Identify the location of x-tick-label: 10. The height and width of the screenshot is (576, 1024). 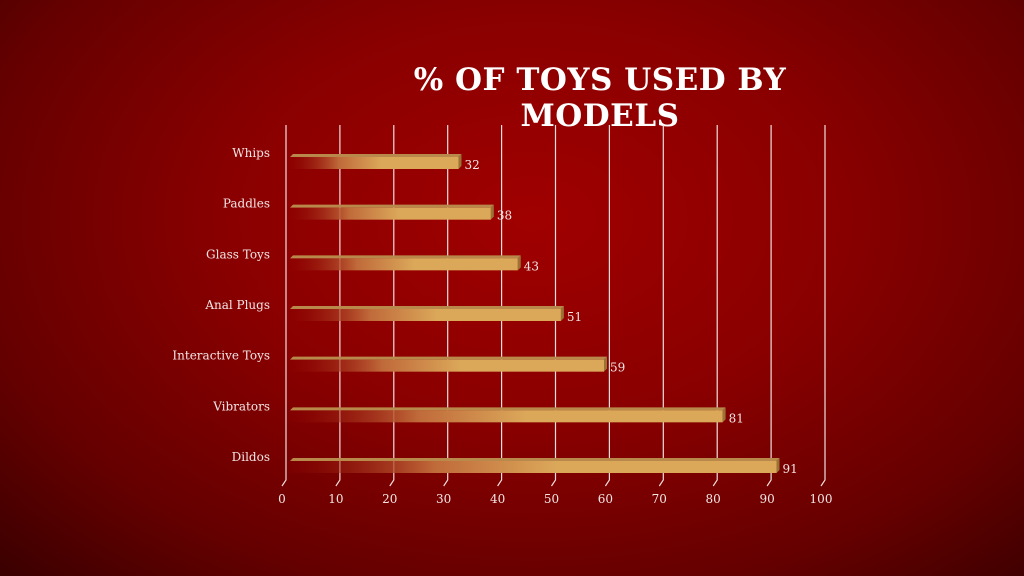
(335, 499).